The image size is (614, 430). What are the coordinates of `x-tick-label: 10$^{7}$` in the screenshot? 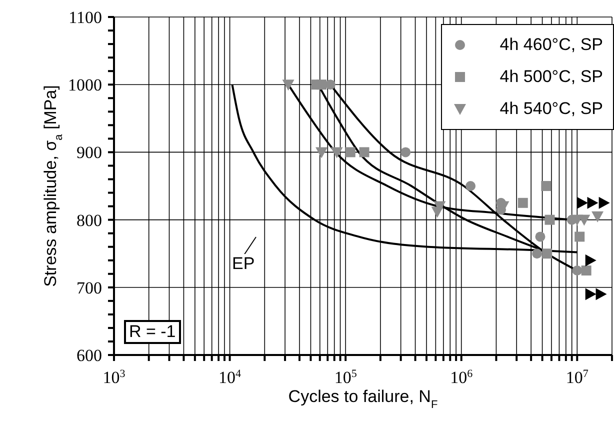 It's located at (577, 377).